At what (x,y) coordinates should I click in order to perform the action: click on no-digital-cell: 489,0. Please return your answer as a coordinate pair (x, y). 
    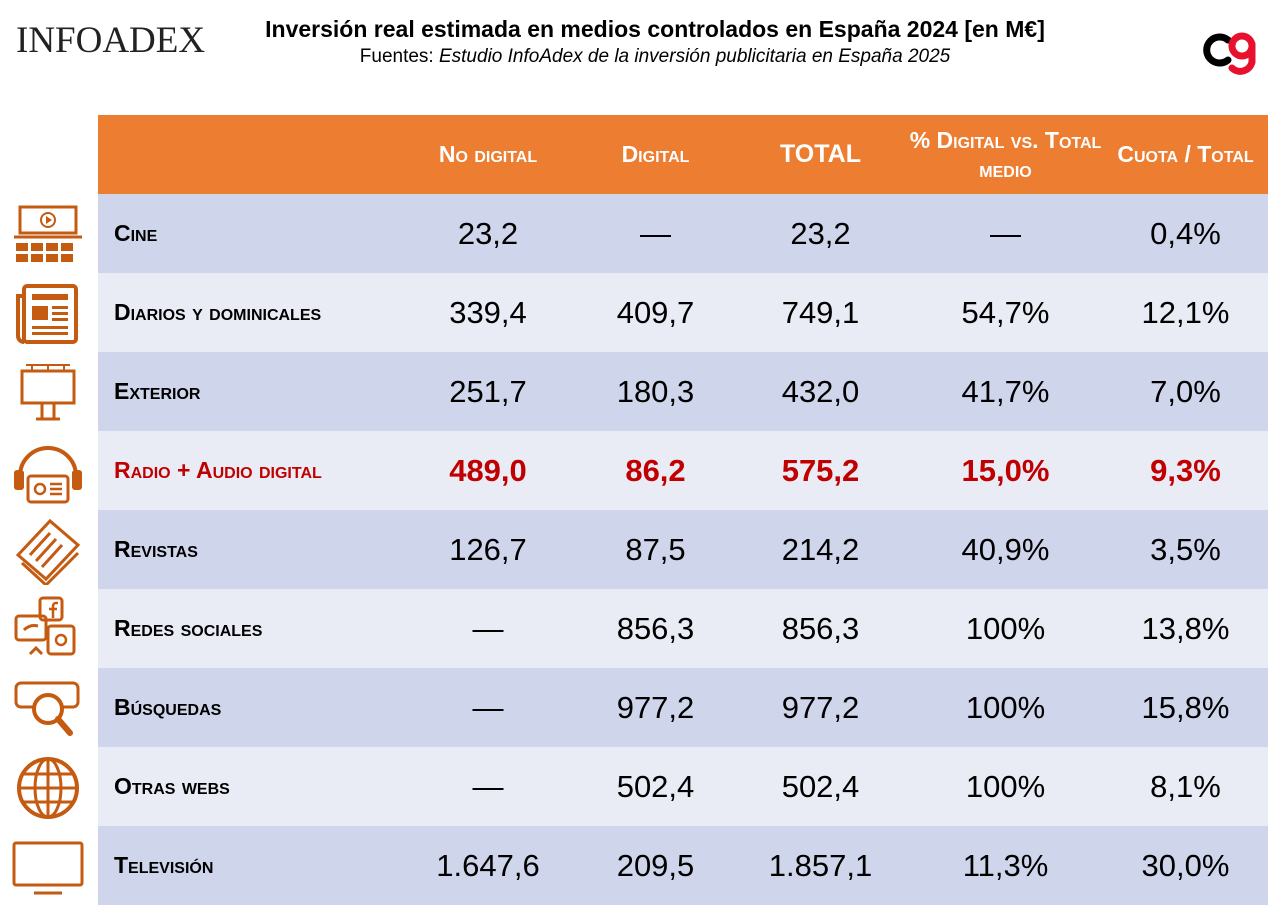
    Looking at the image, I should click on (488, 470).